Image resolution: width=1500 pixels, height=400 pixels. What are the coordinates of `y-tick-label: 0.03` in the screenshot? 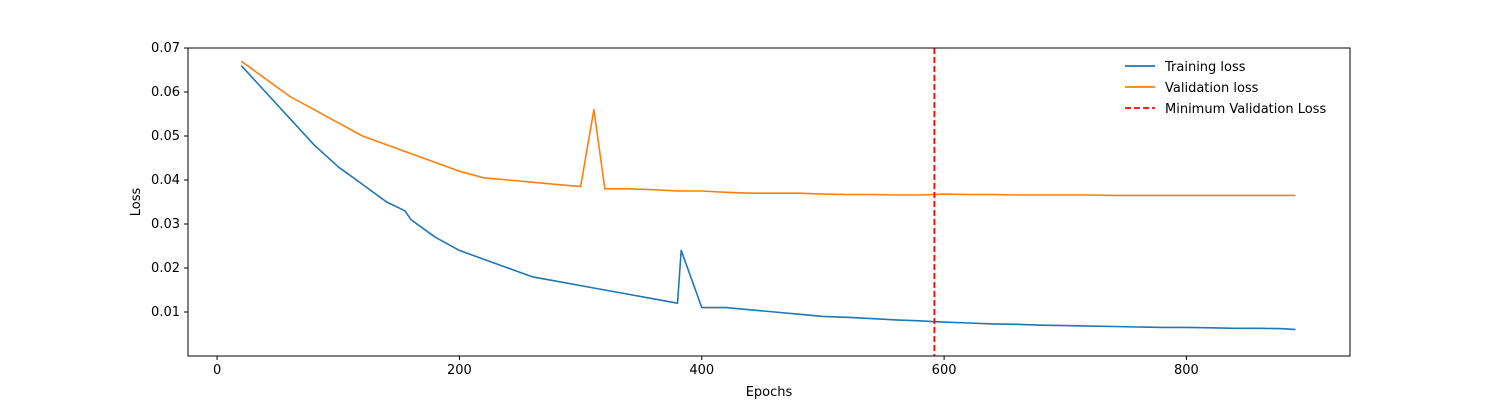 It's located at (165, 224).